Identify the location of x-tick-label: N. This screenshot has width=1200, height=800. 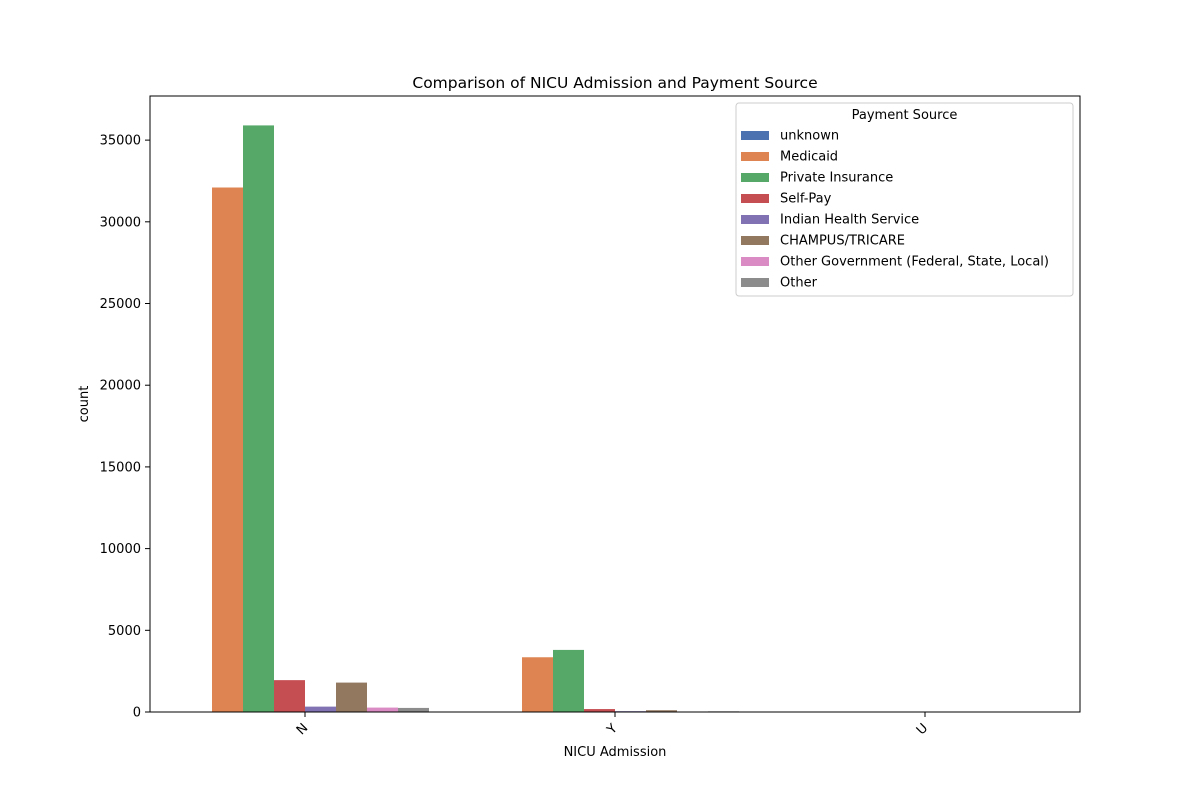
(302, 729).